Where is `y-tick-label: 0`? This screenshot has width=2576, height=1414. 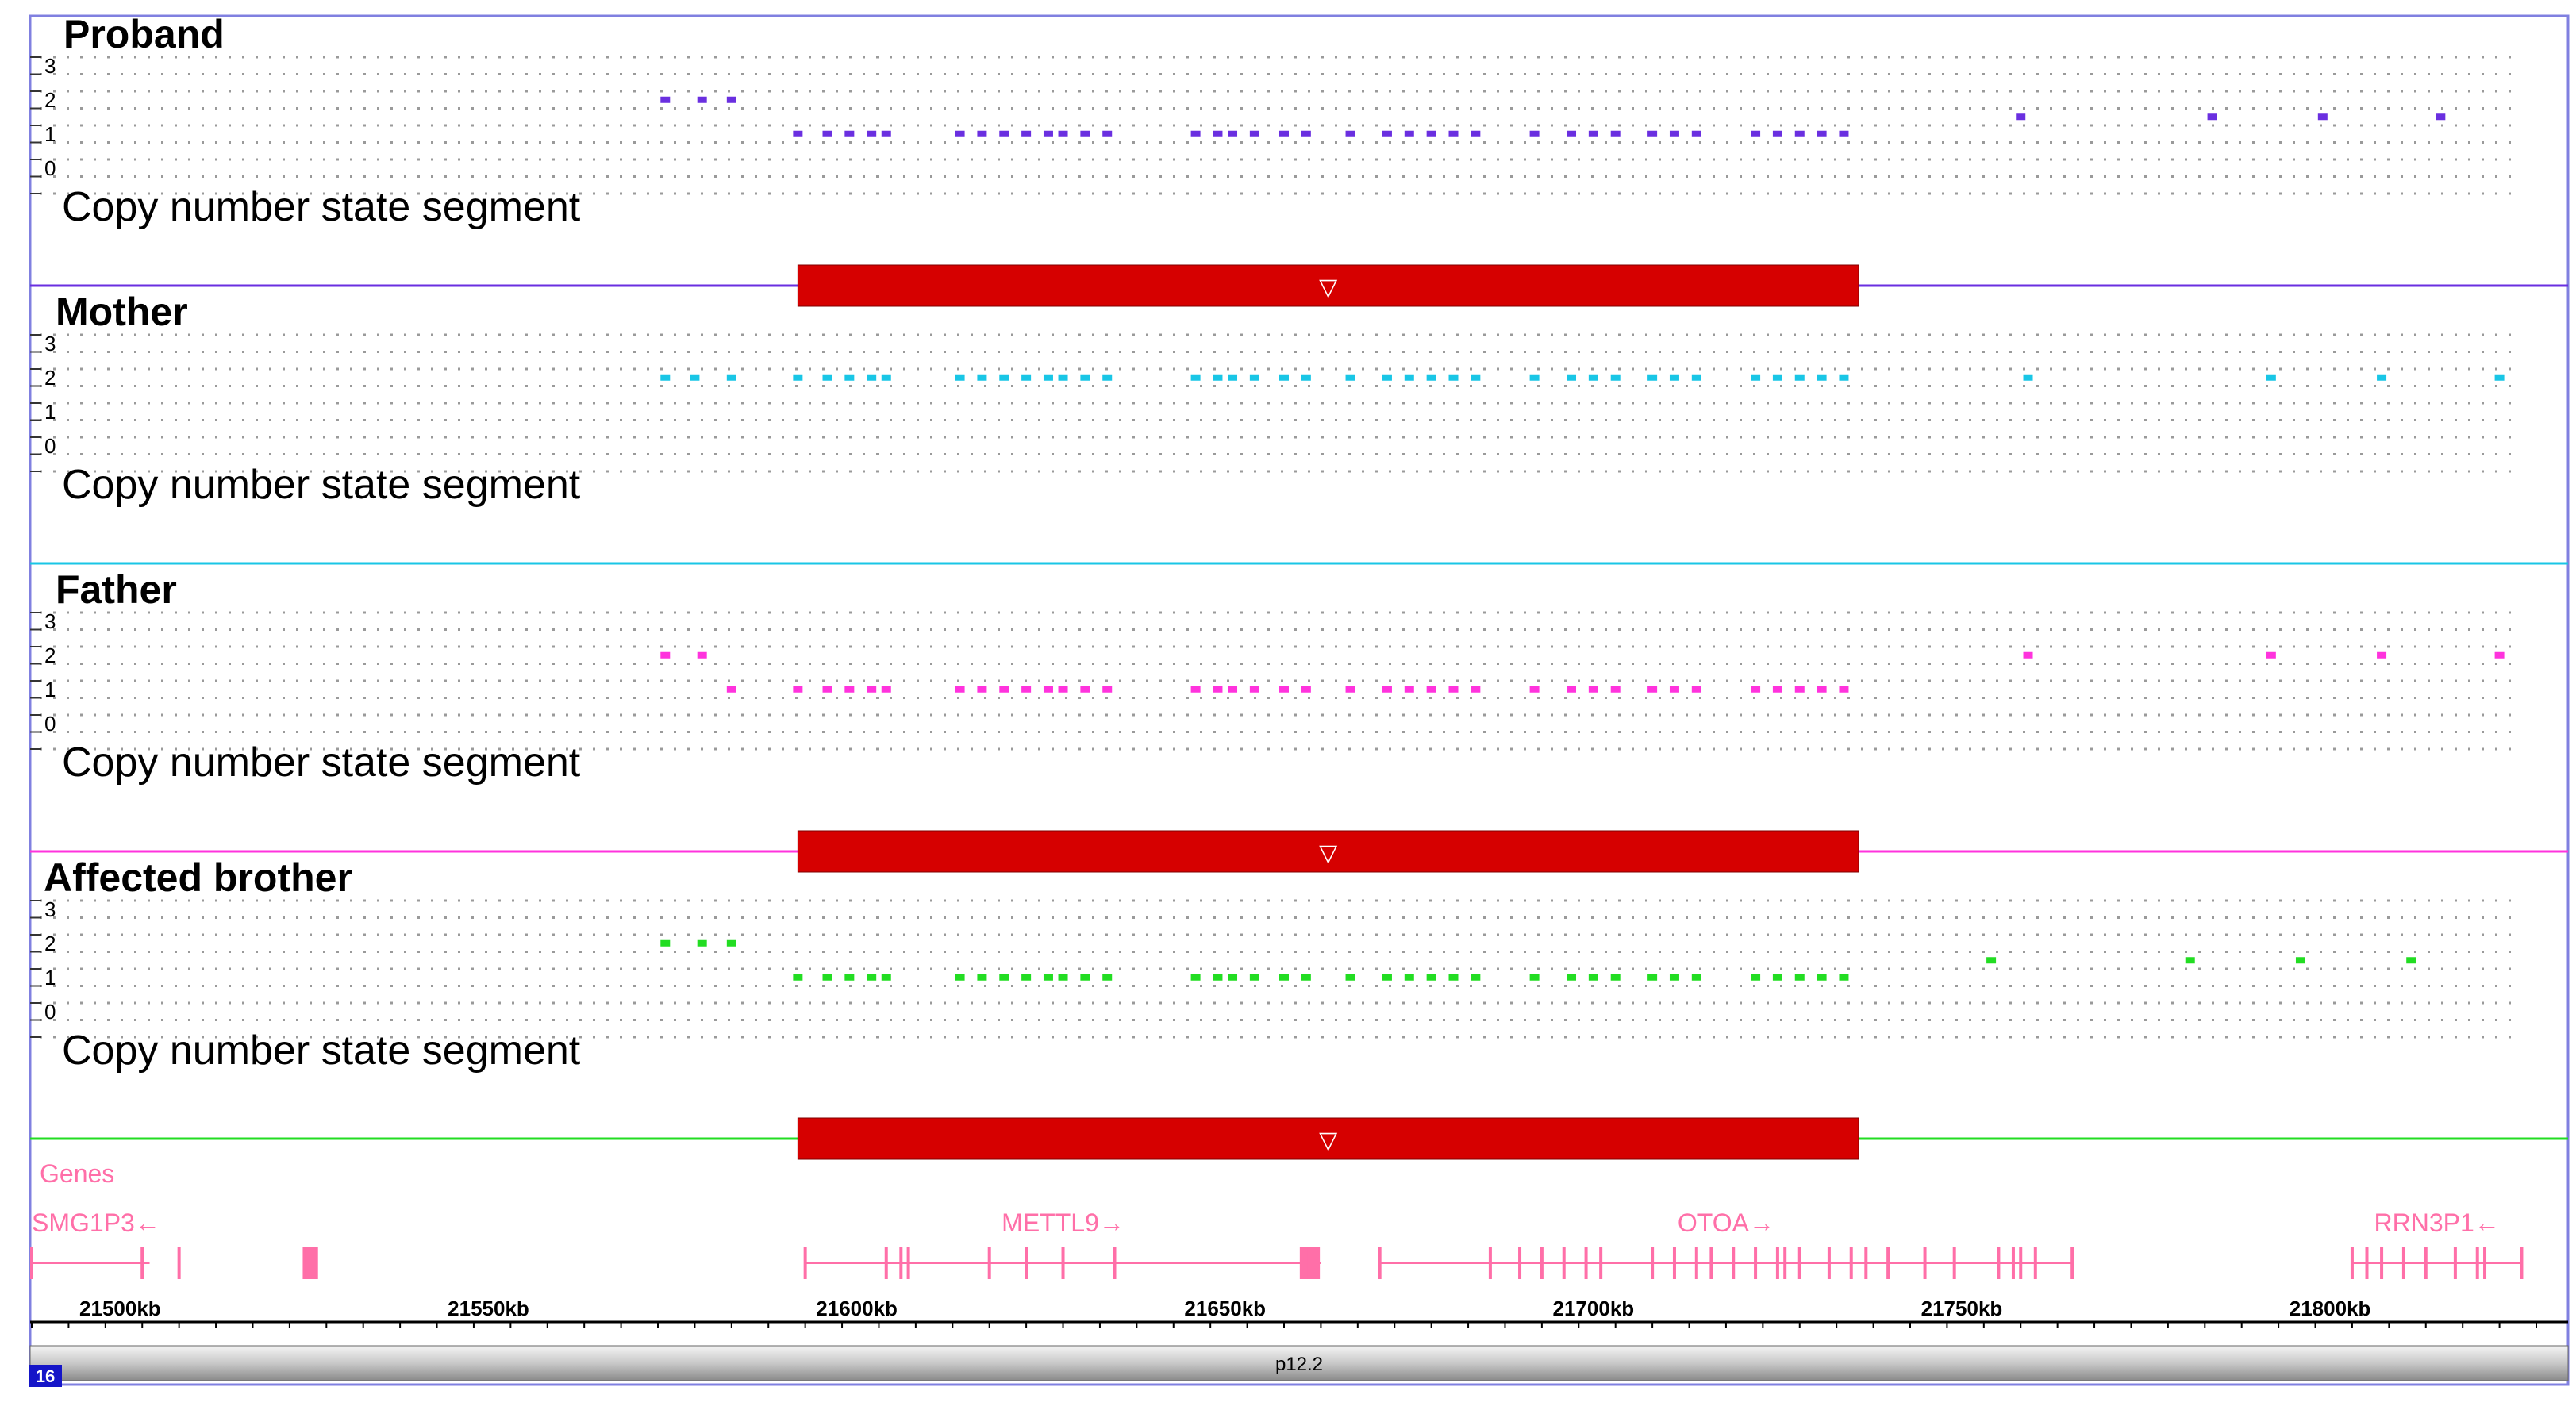
y-tick-label: 0 is located at coordinates (50, 1012).